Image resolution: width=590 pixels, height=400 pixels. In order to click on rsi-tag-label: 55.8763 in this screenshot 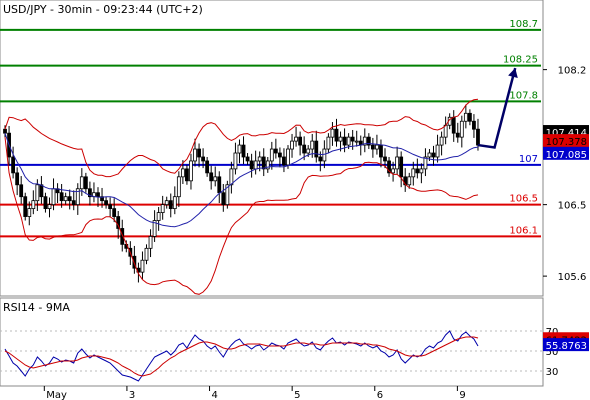, I will do `click(566, 346)`.